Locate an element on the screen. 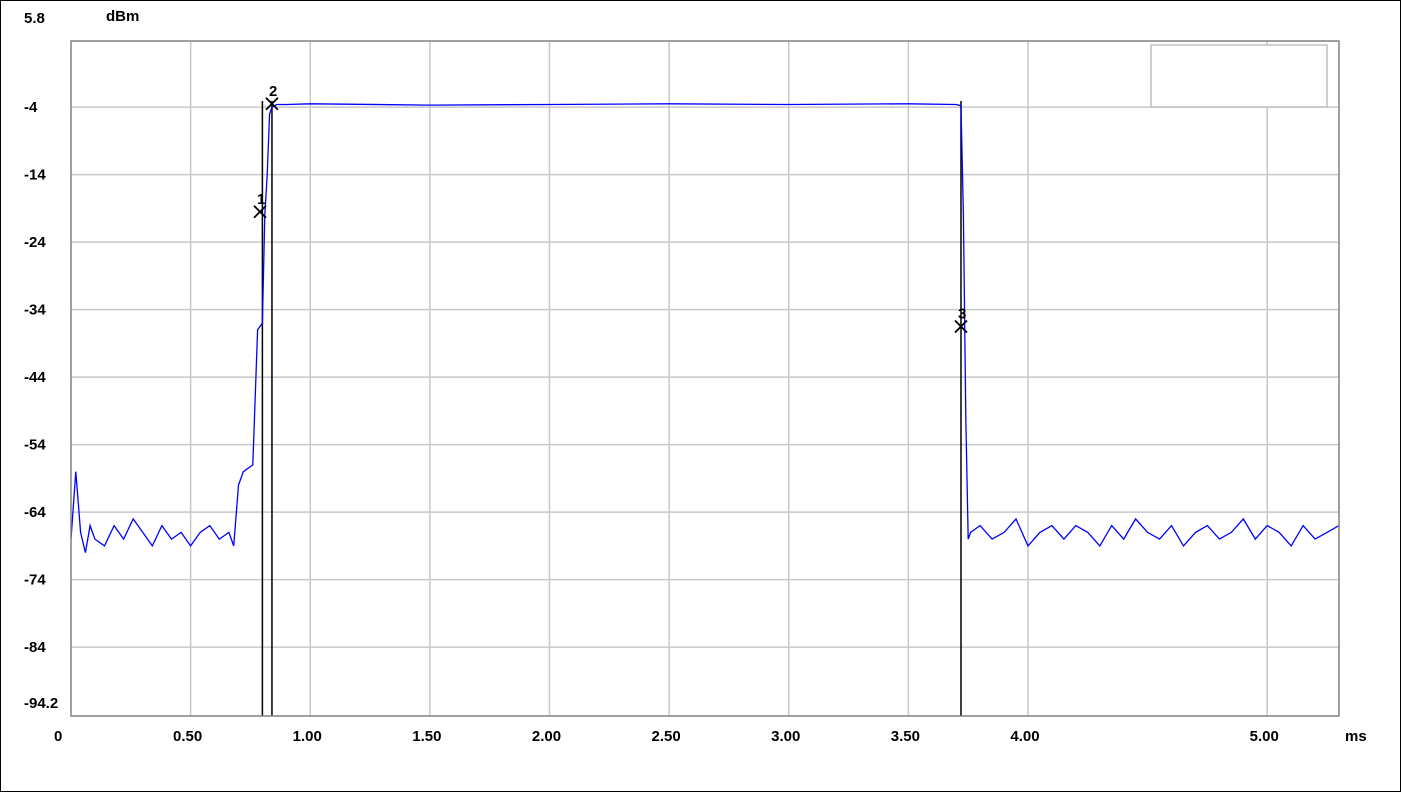 The width and height of the screenshot is (1401, 792). y-tick-label: -74 is located at coordinates (35, 580).